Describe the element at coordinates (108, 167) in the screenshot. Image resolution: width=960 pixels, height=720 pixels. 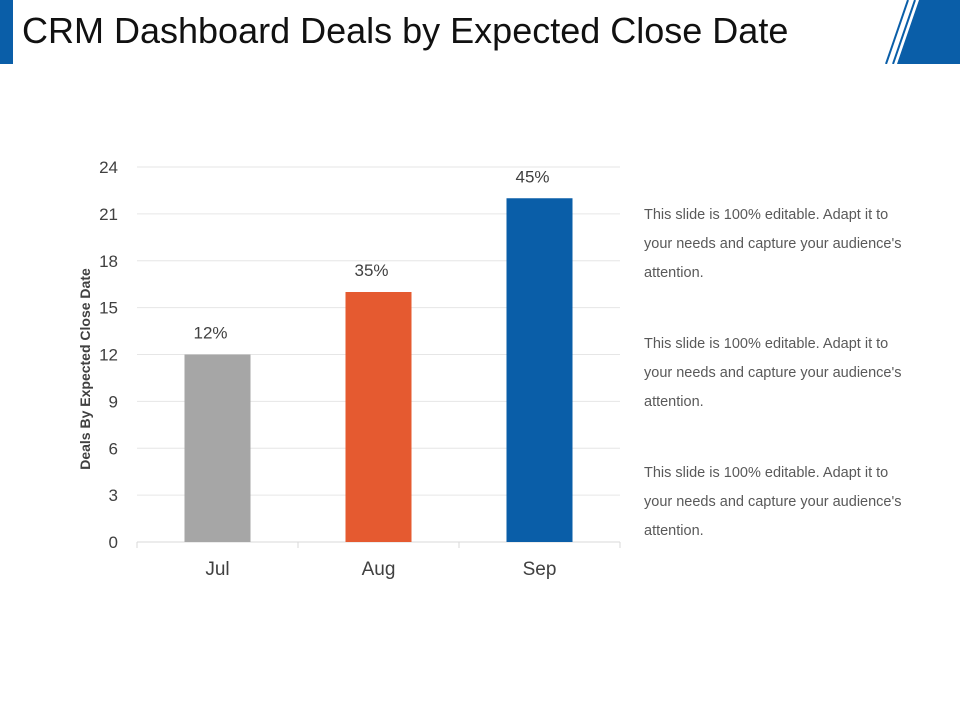
I see `y-tick-label: 24` at that location.